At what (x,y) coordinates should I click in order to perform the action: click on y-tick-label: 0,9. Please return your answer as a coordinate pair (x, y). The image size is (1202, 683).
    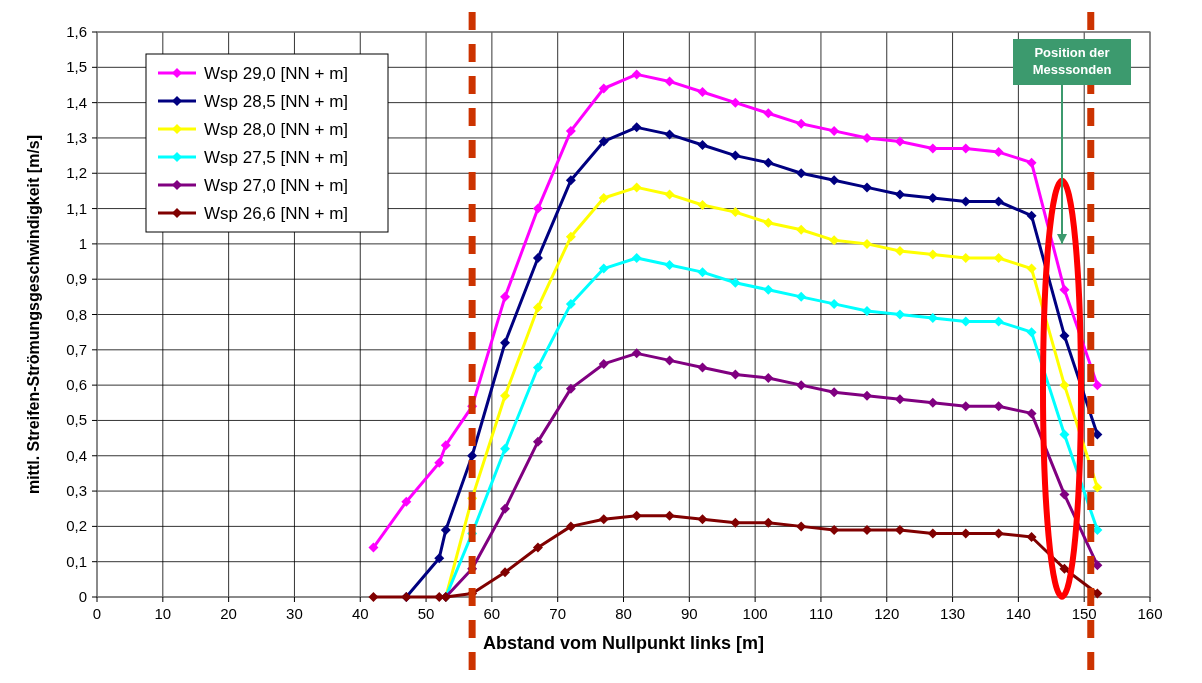
    Looking at the image, I should click on (76, 279).